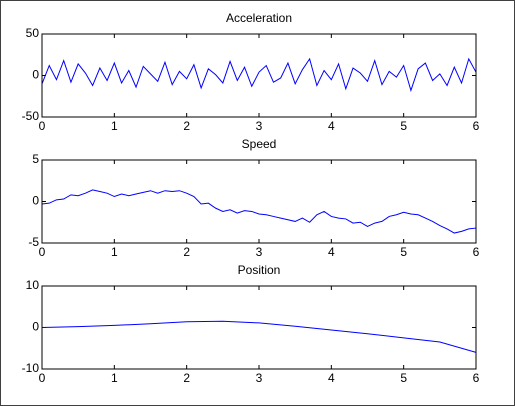 The height and width of the screenshot is (406, 515). I want to click on y-tick-label: 50, so click(33, 33).